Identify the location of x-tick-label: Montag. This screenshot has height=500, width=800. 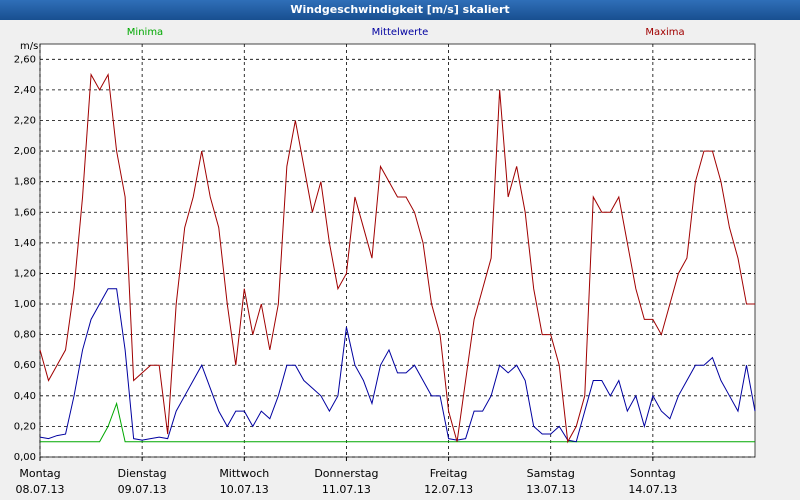
(39, 473).